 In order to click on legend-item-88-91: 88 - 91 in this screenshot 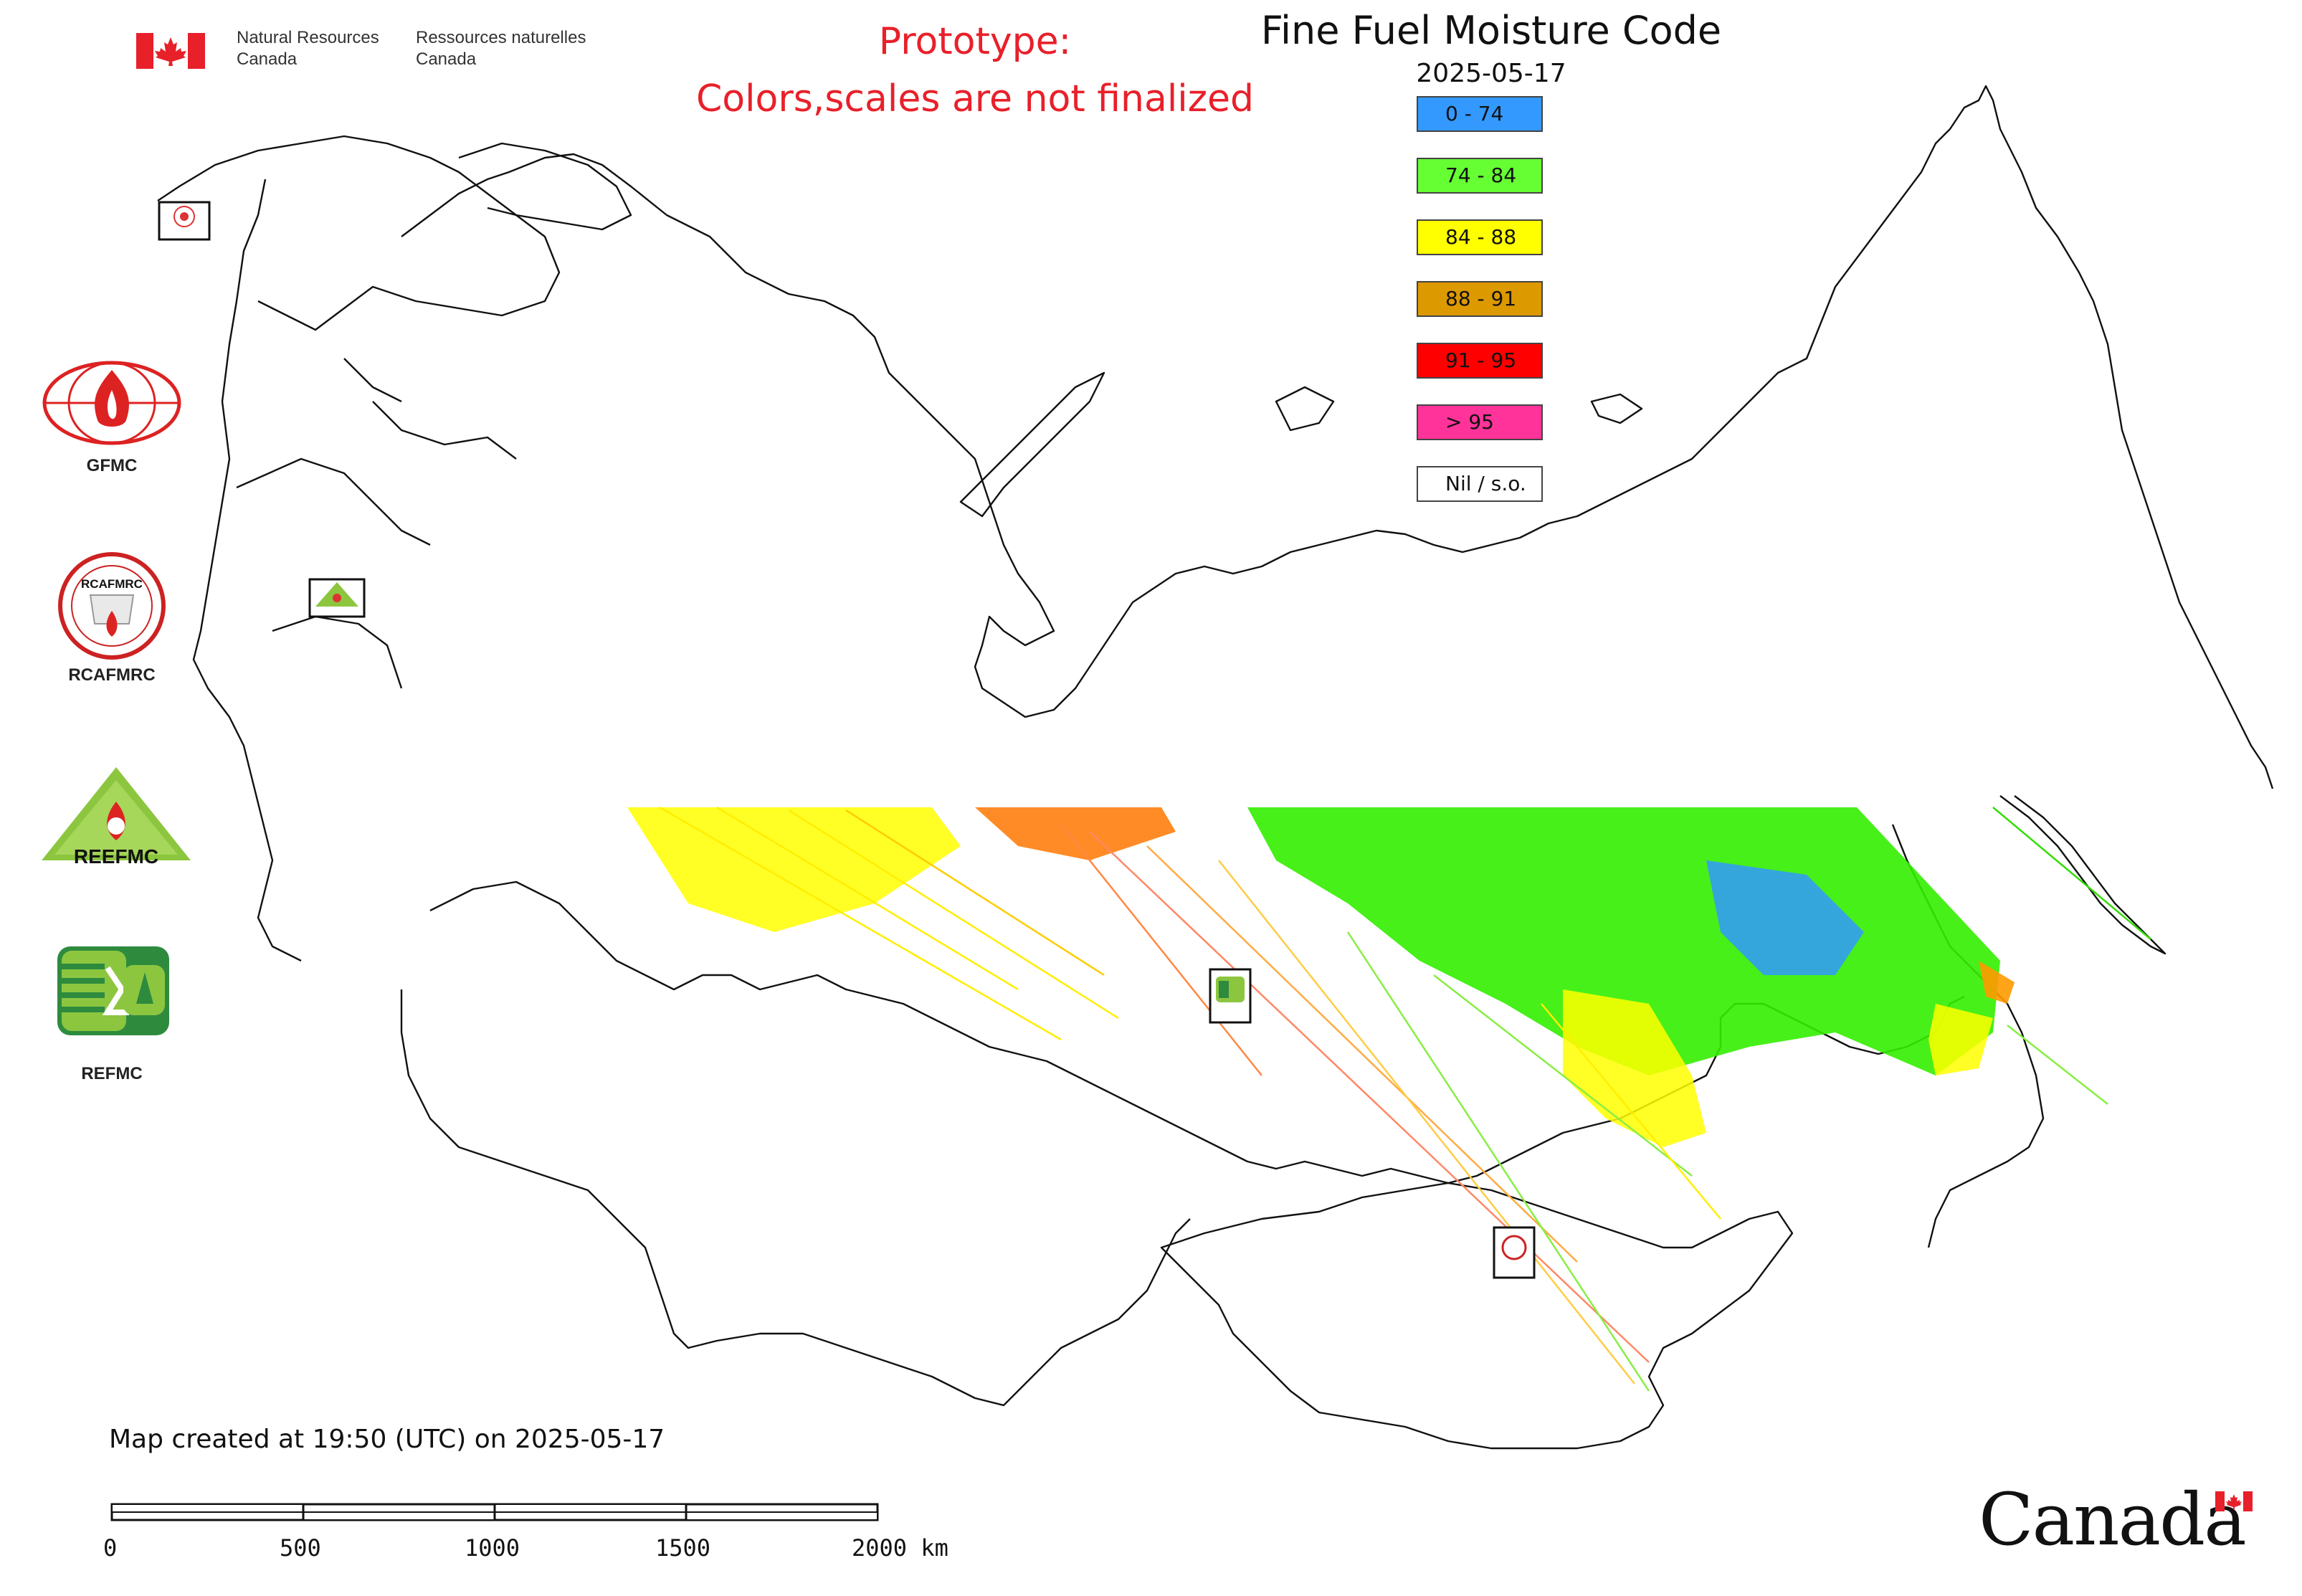, I will do `click(1480, 299)`.